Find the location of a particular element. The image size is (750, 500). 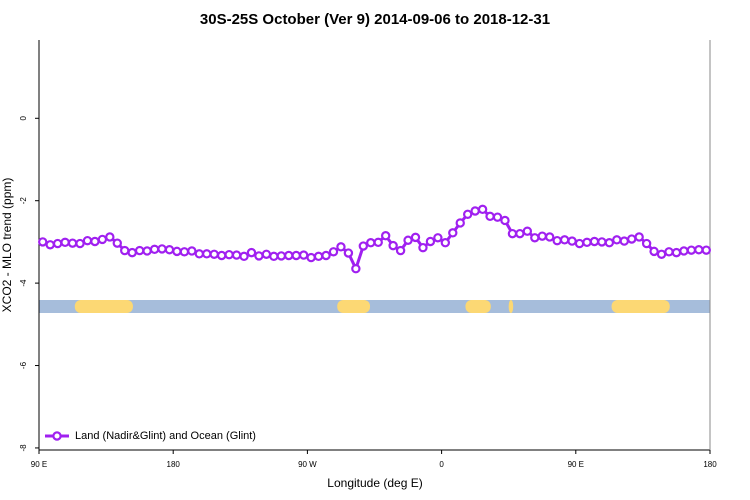

y-tick-label: 0 is located at coordinates (23, 118).